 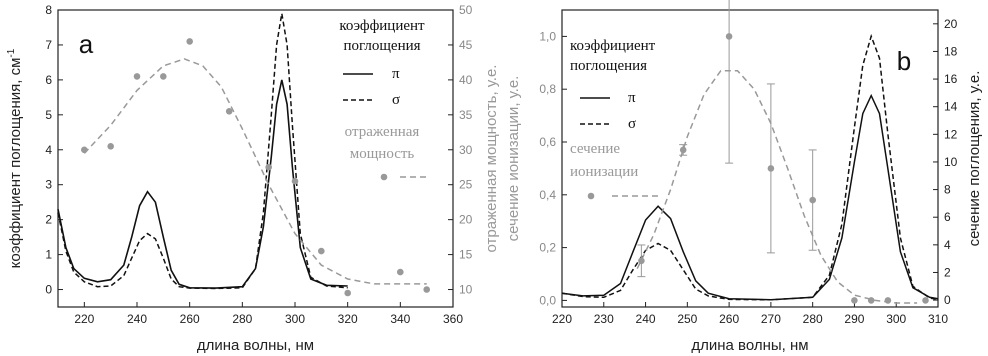 What do you see at coordinates (48, 80) in the screenshot?
I see `y-left-tick-label: 6` at bounding box center [48, 80].